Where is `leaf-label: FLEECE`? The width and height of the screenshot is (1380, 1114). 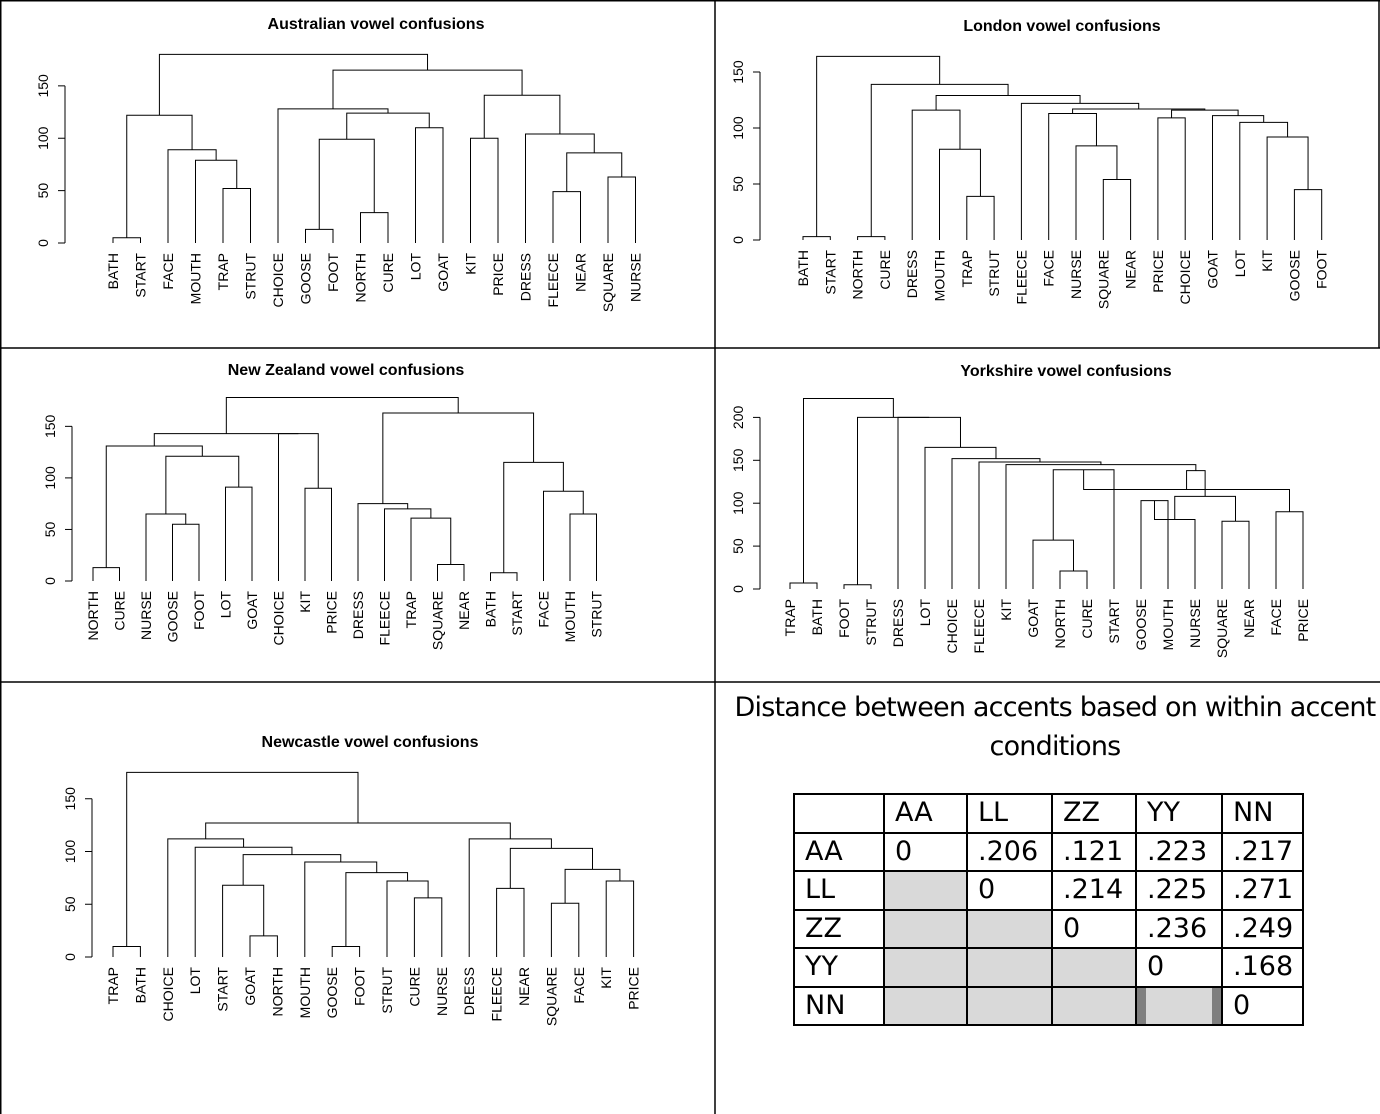 leaf-label: FLEECE is located at coordinates (553, 280).